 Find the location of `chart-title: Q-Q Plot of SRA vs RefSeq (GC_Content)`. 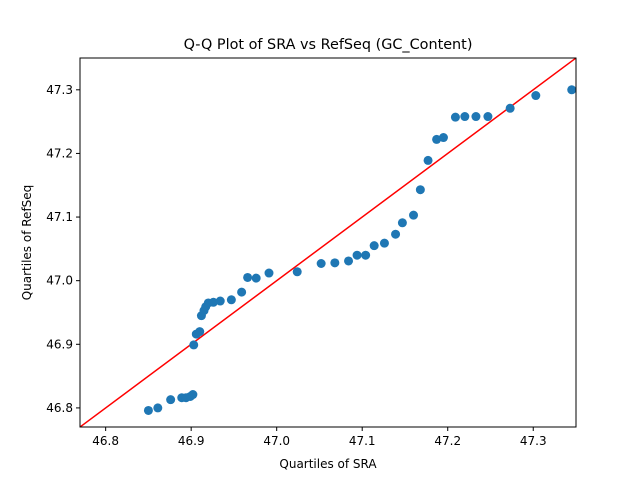

chart-title: Q-Q Plot of SRA vs RefSeq (GC_Content) is located at coordinates (328, 45).